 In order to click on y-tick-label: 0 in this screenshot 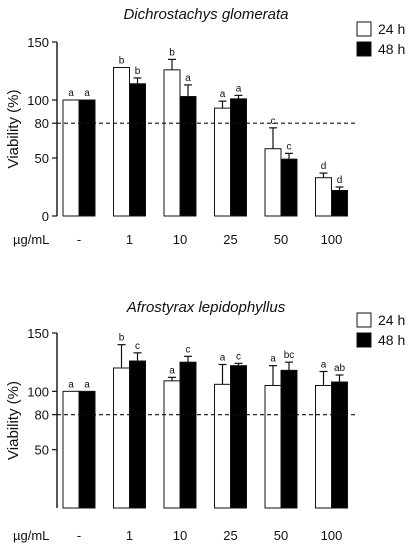, I will do `click(45, 216)`.